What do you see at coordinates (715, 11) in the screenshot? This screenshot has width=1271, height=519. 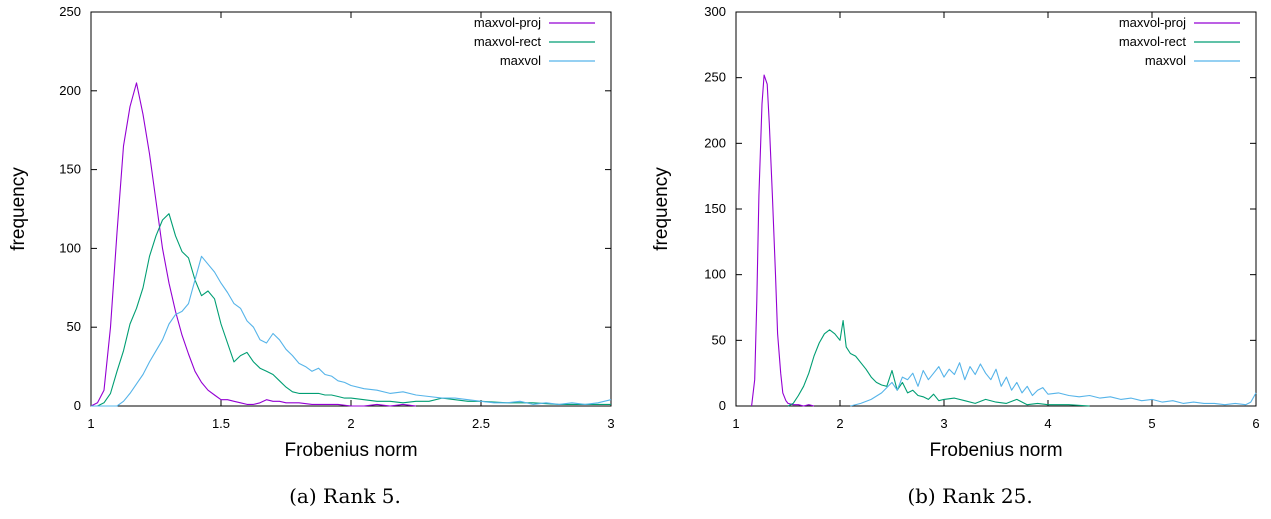 I see `y-tick-label: 300` at bounding box center [715, 11].